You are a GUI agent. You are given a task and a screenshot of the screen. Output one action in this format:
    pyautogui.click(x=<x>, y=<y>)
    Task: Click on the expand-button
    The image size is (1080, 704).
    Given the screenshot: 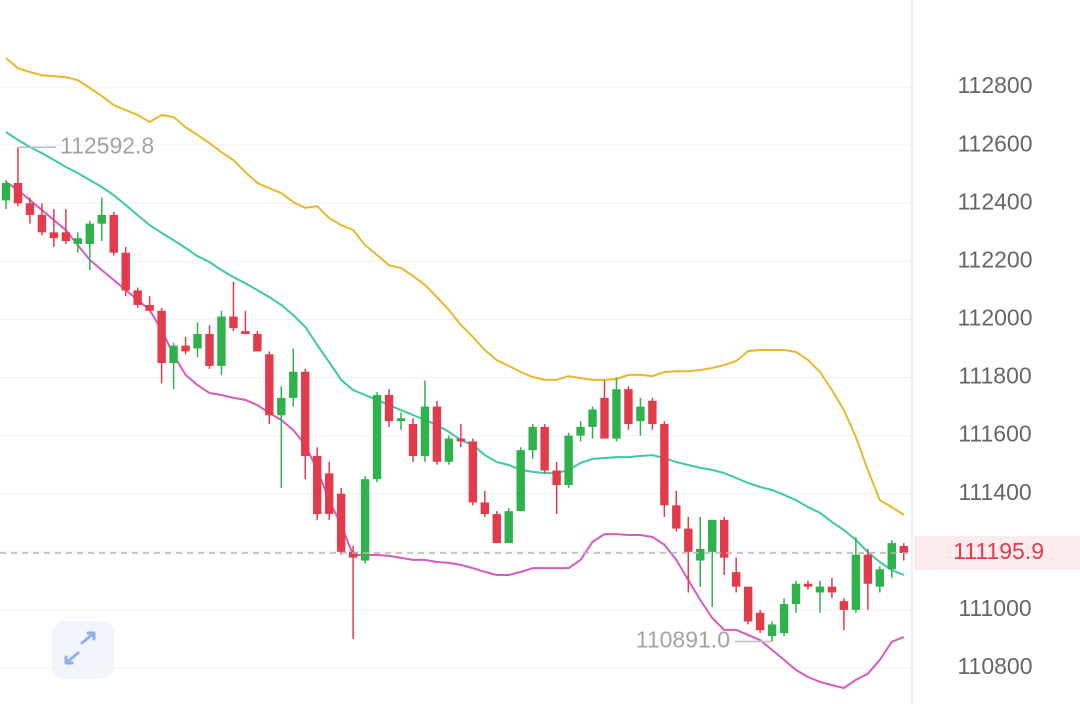 What is the action you would take?
    pyautogui.click(x=83, y=650)
    